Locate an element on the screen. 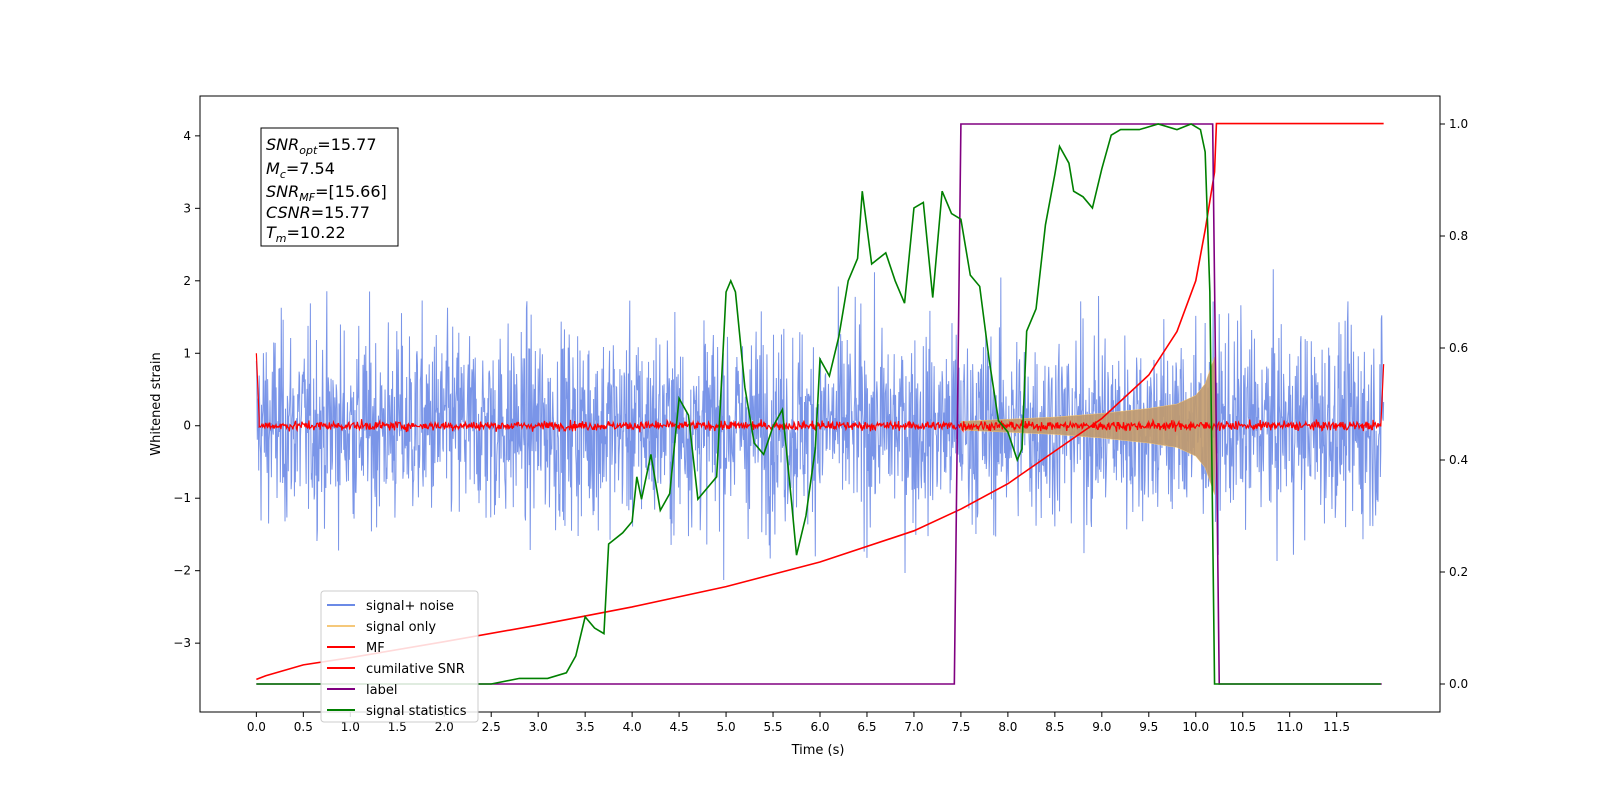  x-tick-label: 2.0 is located at coordinates (444, 727).